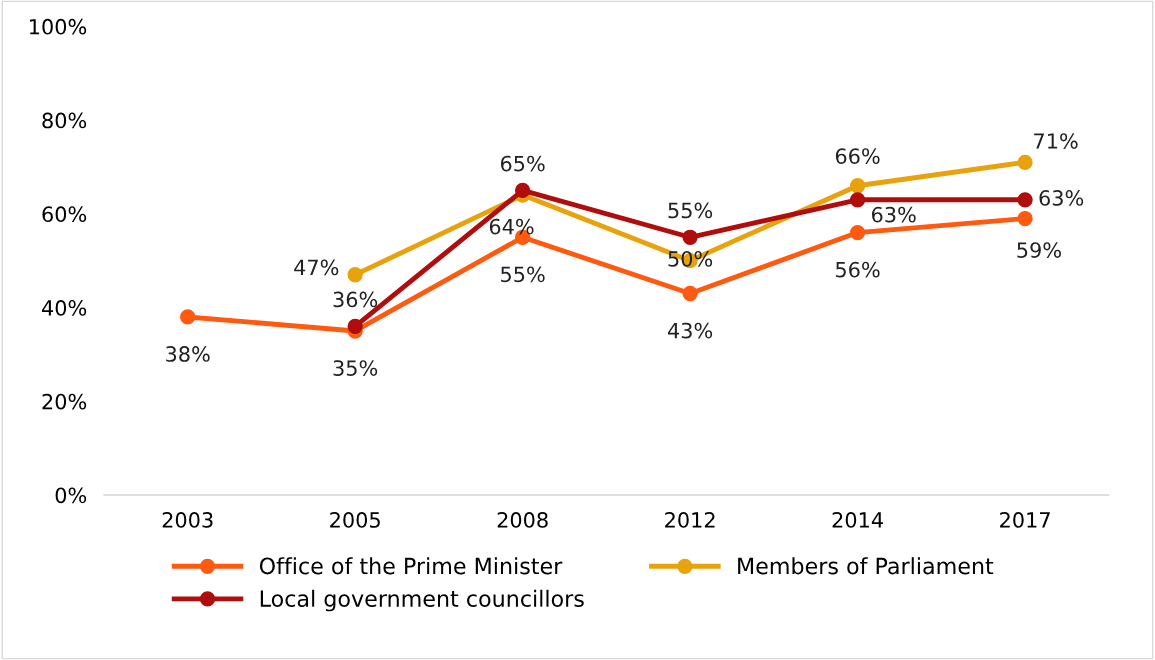 The width and height of the screenshot is (1155, 660). What do you see at coordinates (355, 368) in the screenshot?
I see `data-label: 35%` at bounding box center [355, 368].